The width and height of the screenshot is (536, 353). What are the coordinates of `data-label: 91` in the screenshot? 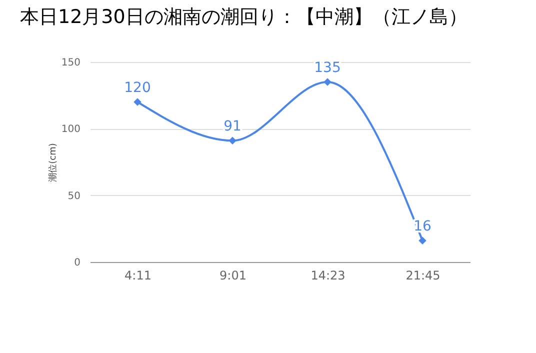 It's located at (233, 126).